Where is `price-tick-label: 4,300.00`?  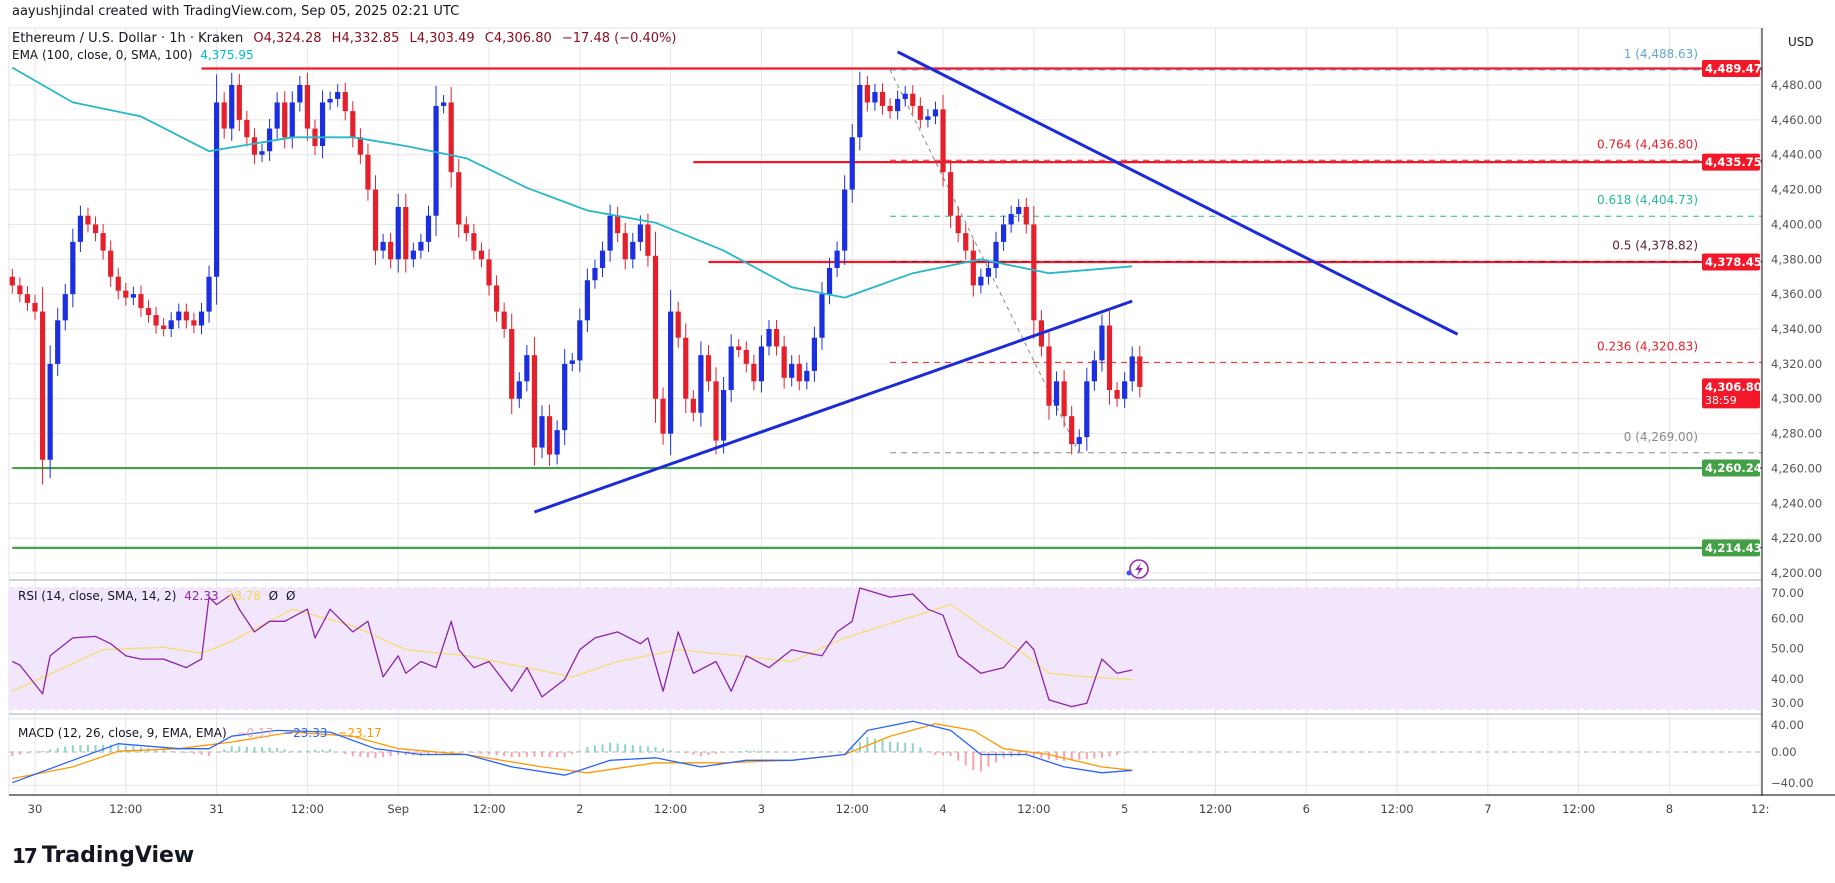 price-tick-label: 4,300.00 is located at coordinates (1796, 399).